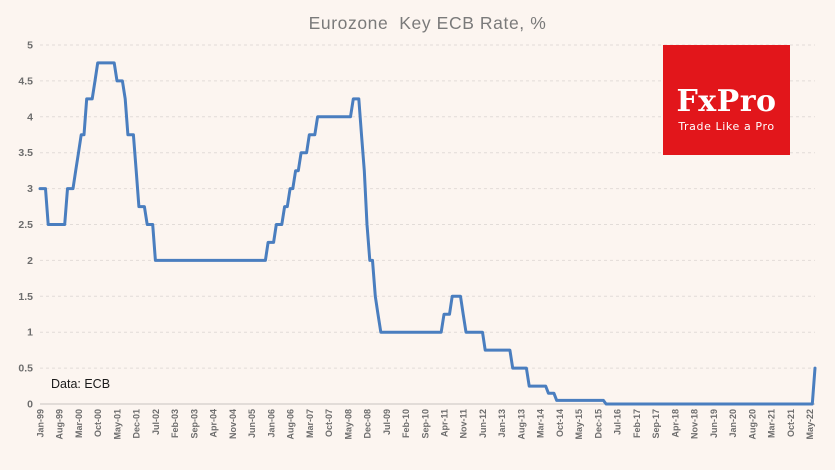 The width and height of the screenshot is (835, 470). I want to click on data-source-label: Data: ECB, so click(81, 384).